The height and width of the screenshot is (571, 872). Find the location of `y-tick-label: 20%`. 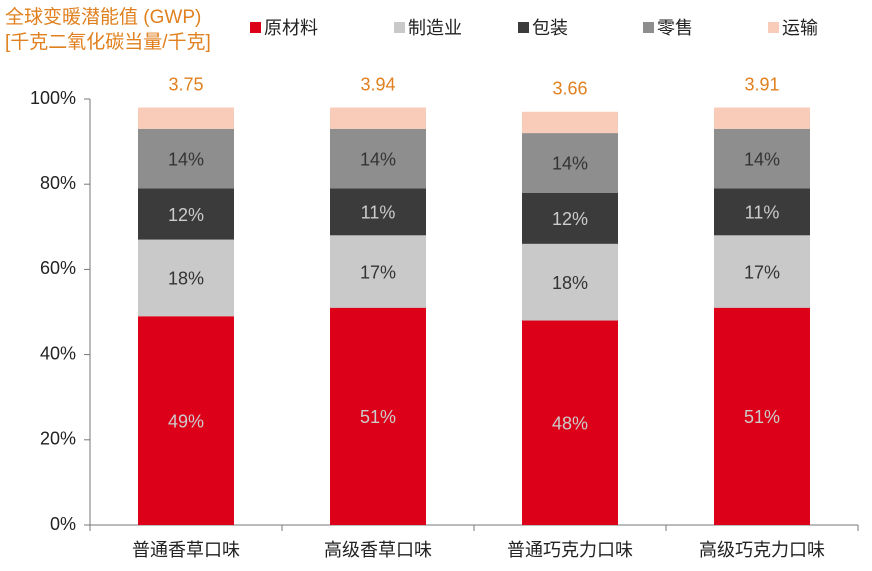

y-tick-label: 20% is located at coordinates (58, 439).